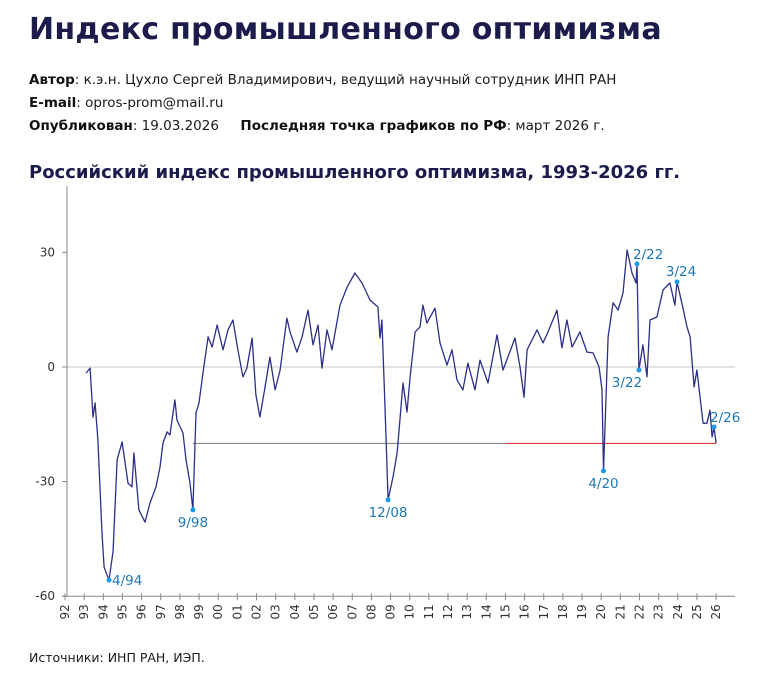 The height and width of the screenshot is (685, 779). Describe the element at coordinates (276, 611) in the screenshot. I see `x-tick-label: 03` at that location.